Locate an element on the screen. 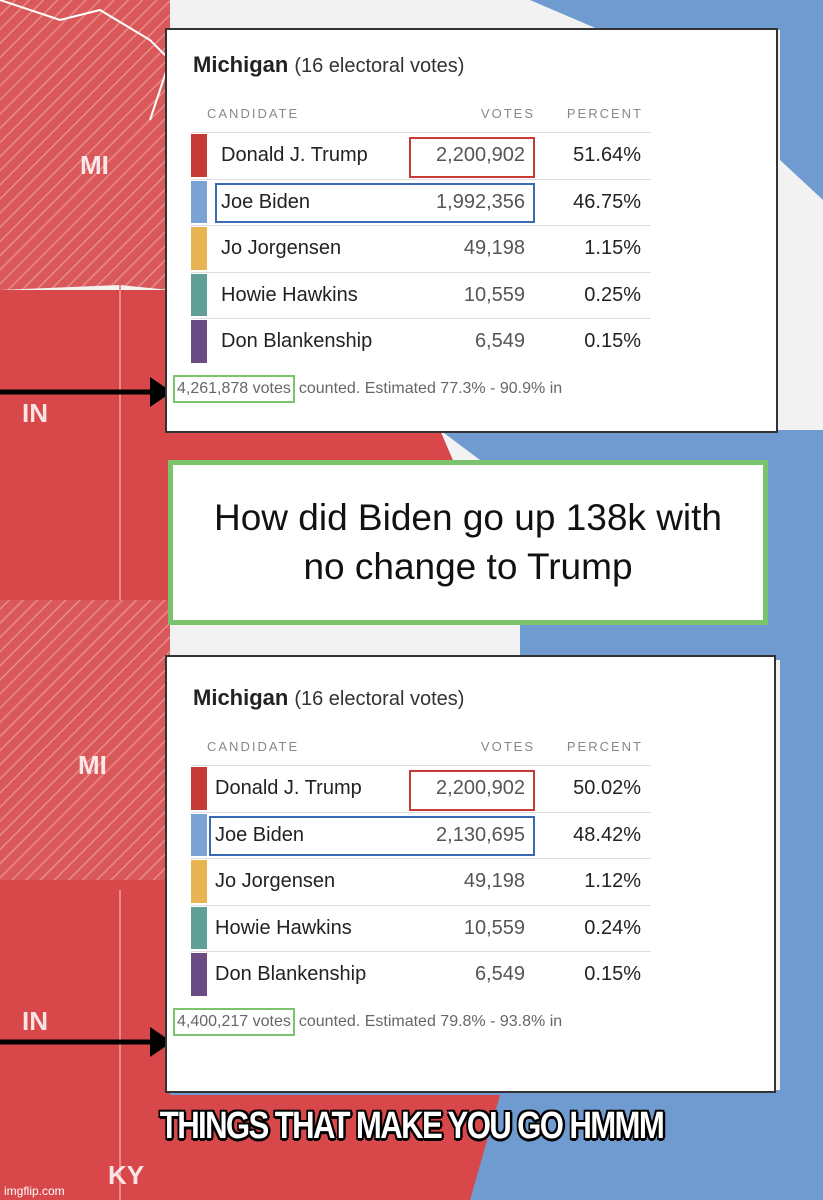 The height and width of the screenshot is (1200, 823). candidate-percent: 46.75% is located at coordinates (607, 201).